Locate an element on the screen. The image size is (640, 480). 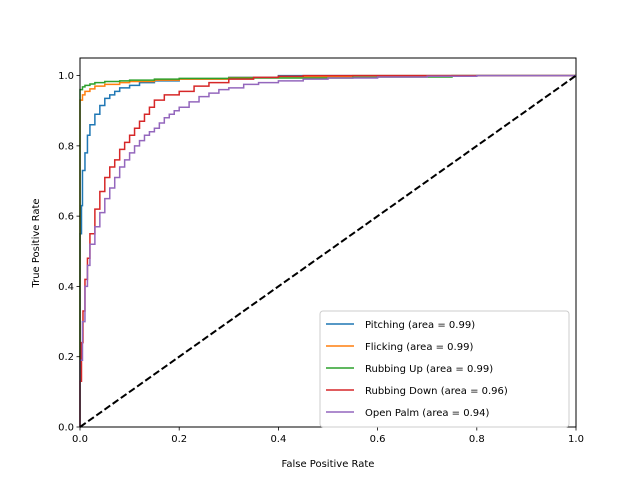
y-tick-label-5: 1.0 is located at coordinates (66, 76).